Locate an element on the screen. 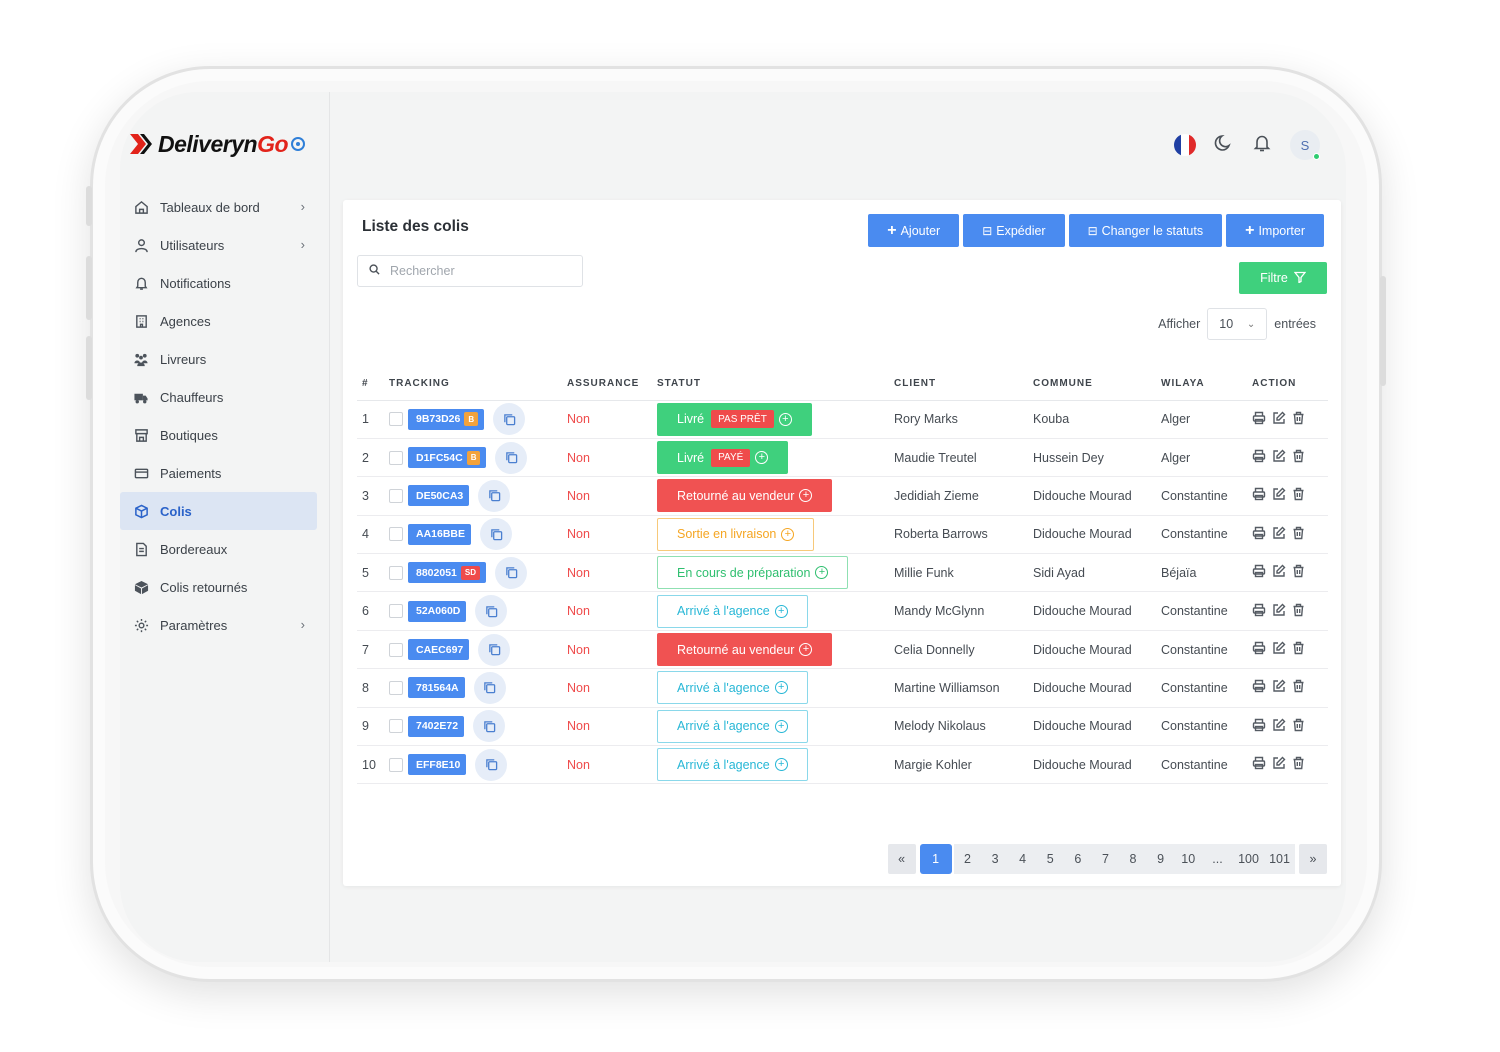 Image resolution: width=1500 pixels, height=1052 pixels. status-badge: Sortie en livraison + is located at coordinates (736, 534).